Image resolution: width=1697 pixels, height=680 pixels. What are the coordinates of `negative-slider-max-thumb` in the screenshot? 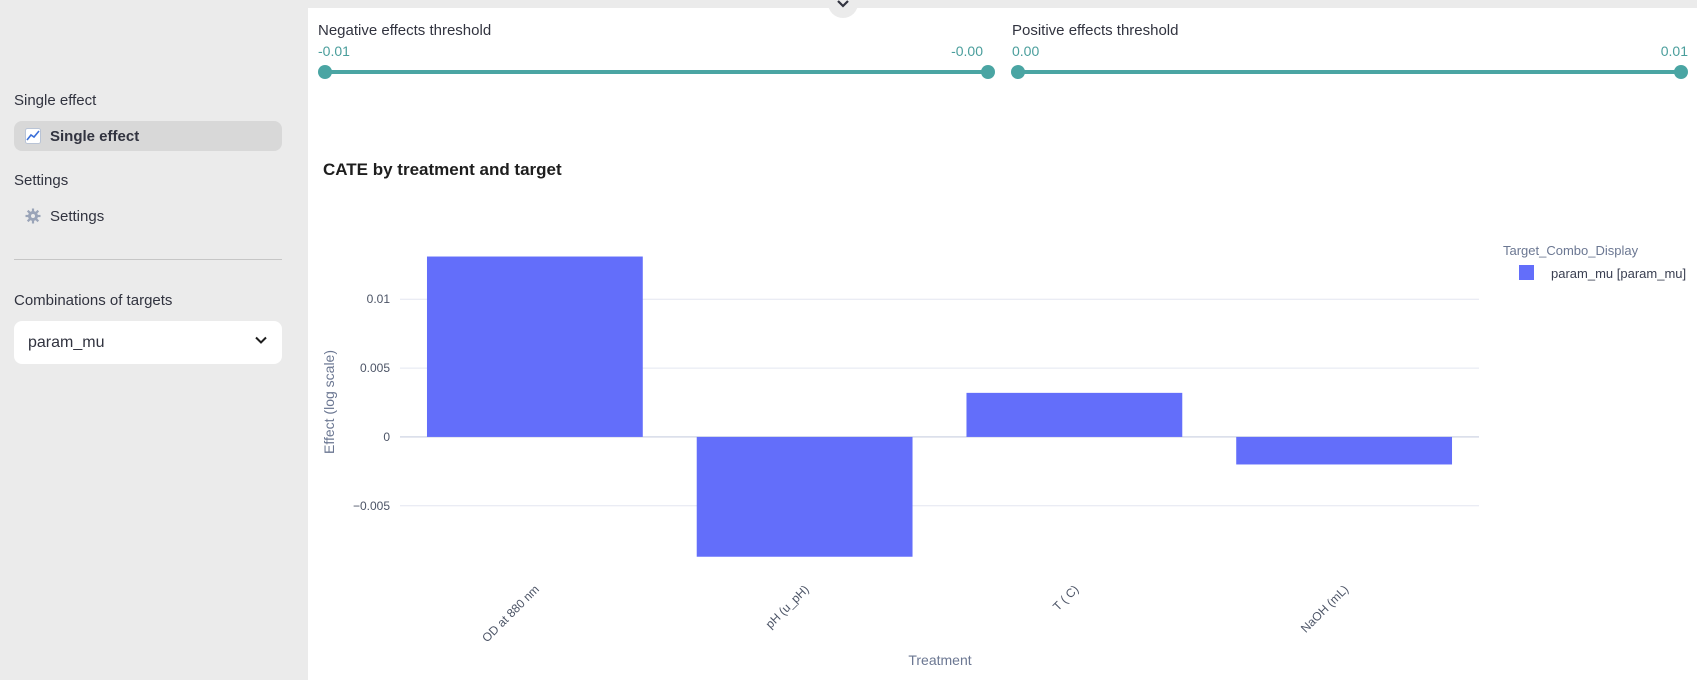 It's located at (988, 72).